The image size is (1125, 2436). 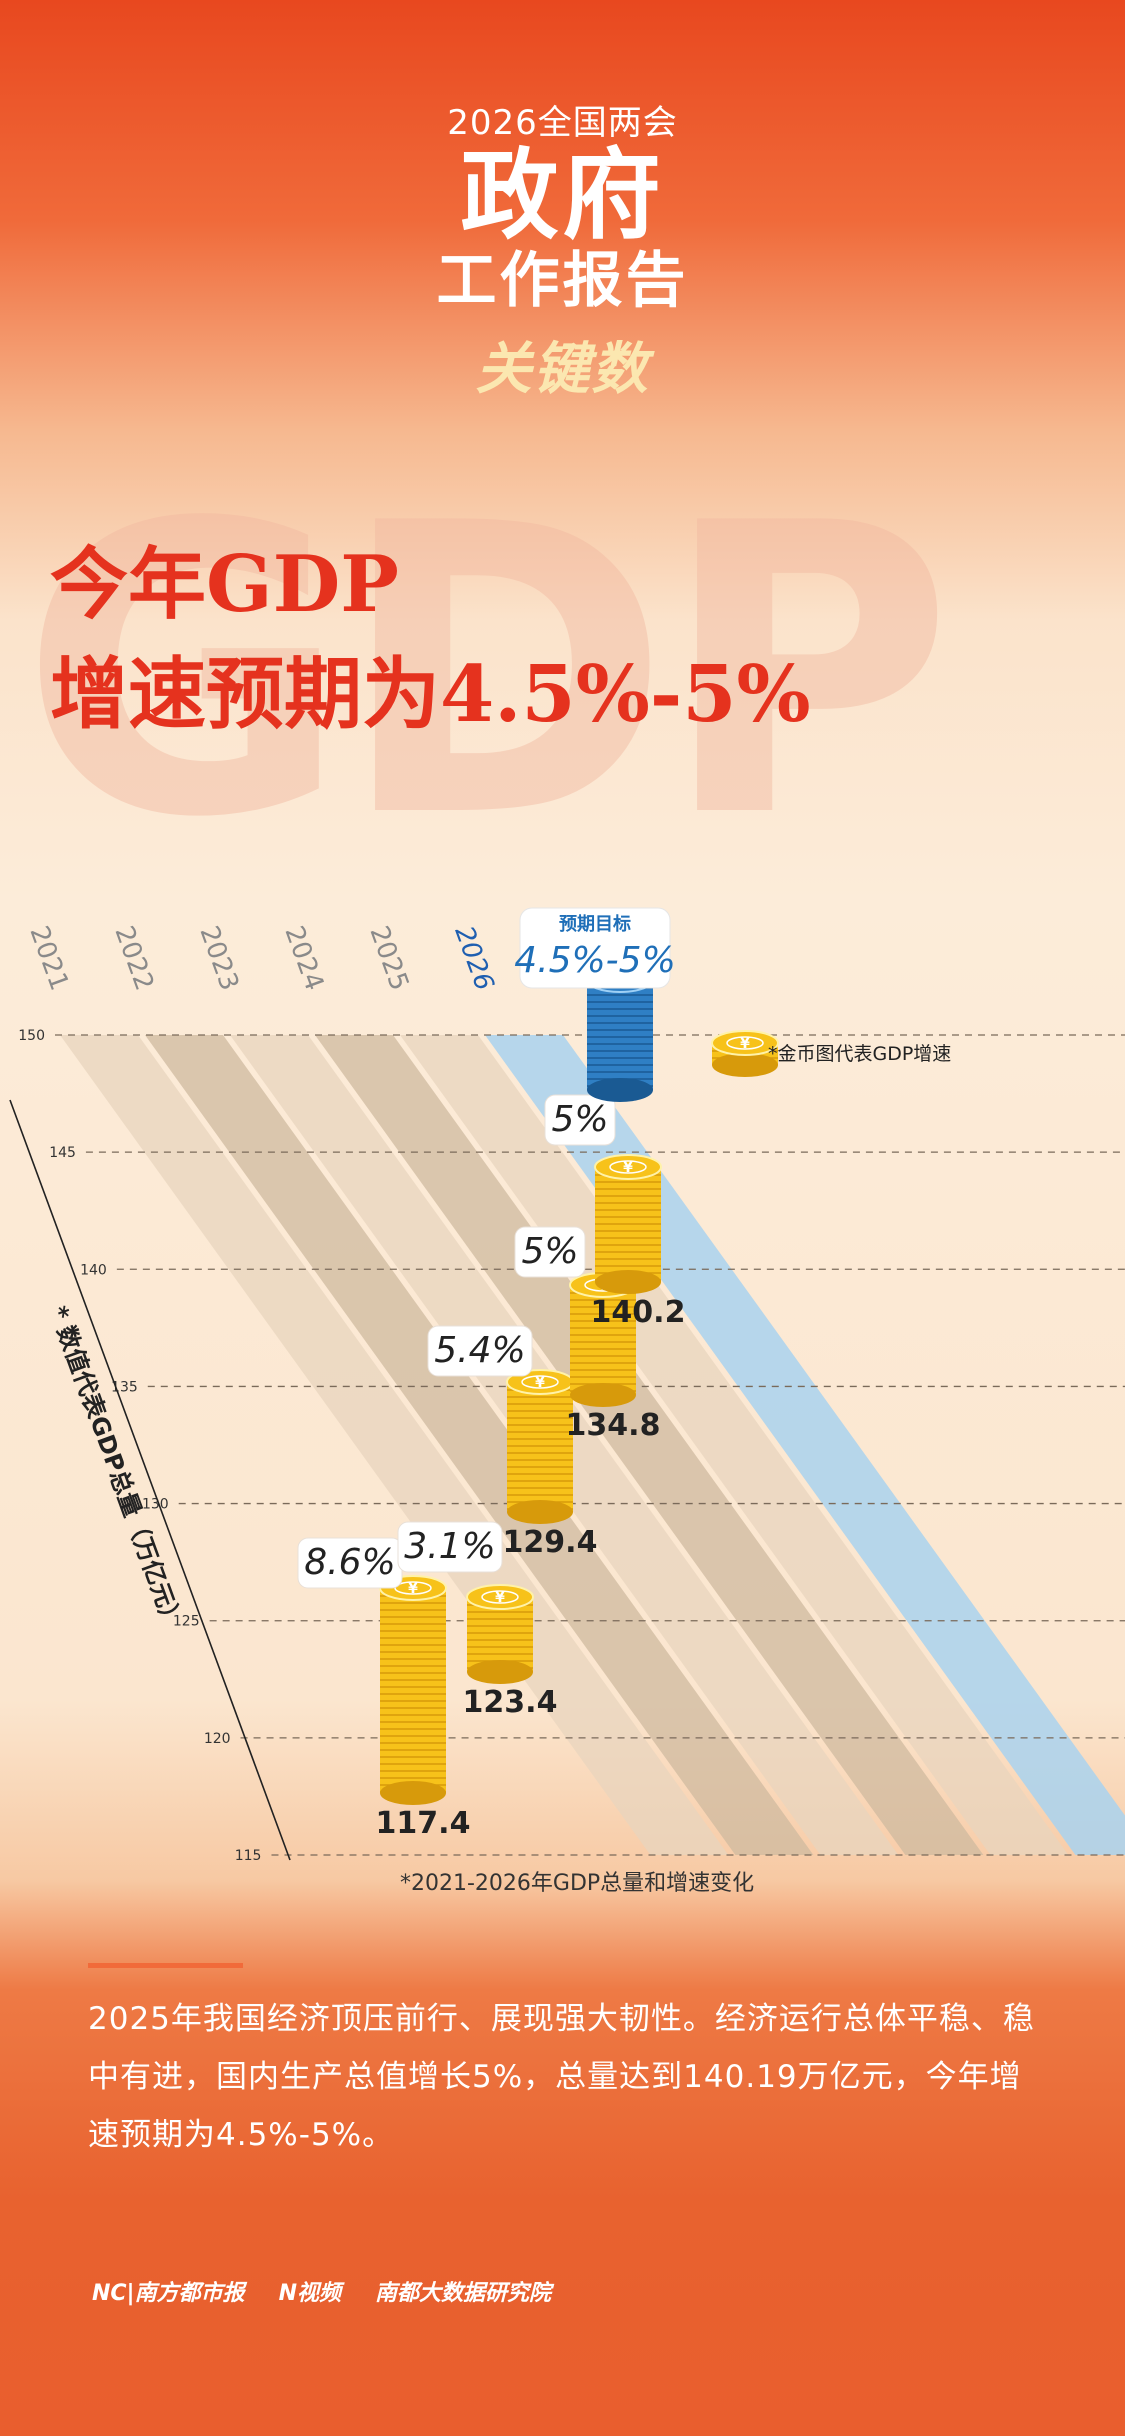 I want to click on target-title: 预期目标, so click(x=595, y=924).